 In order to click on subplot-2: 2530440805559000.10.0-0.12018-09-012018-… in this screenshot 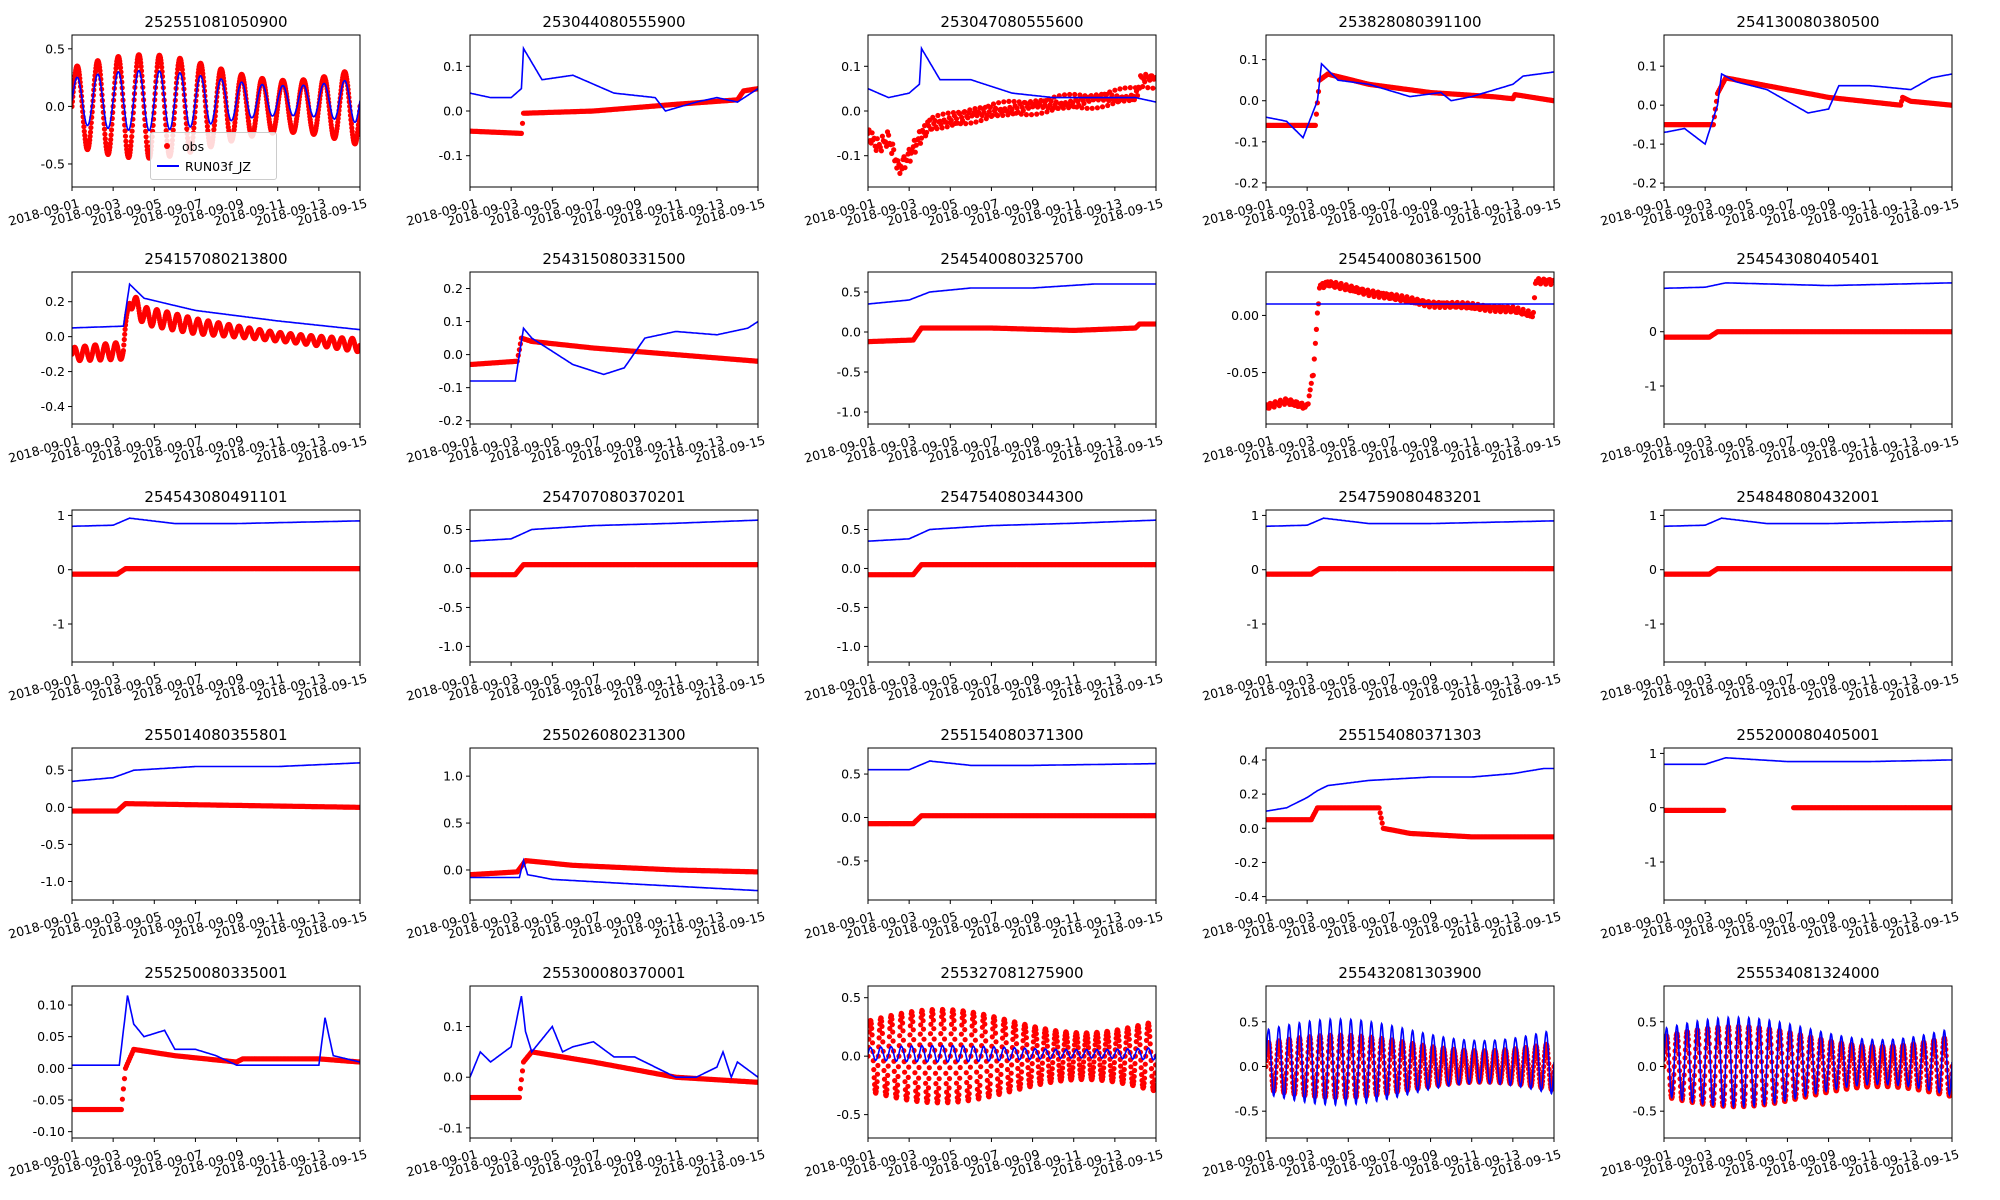, I will do `click(586, 121)`.